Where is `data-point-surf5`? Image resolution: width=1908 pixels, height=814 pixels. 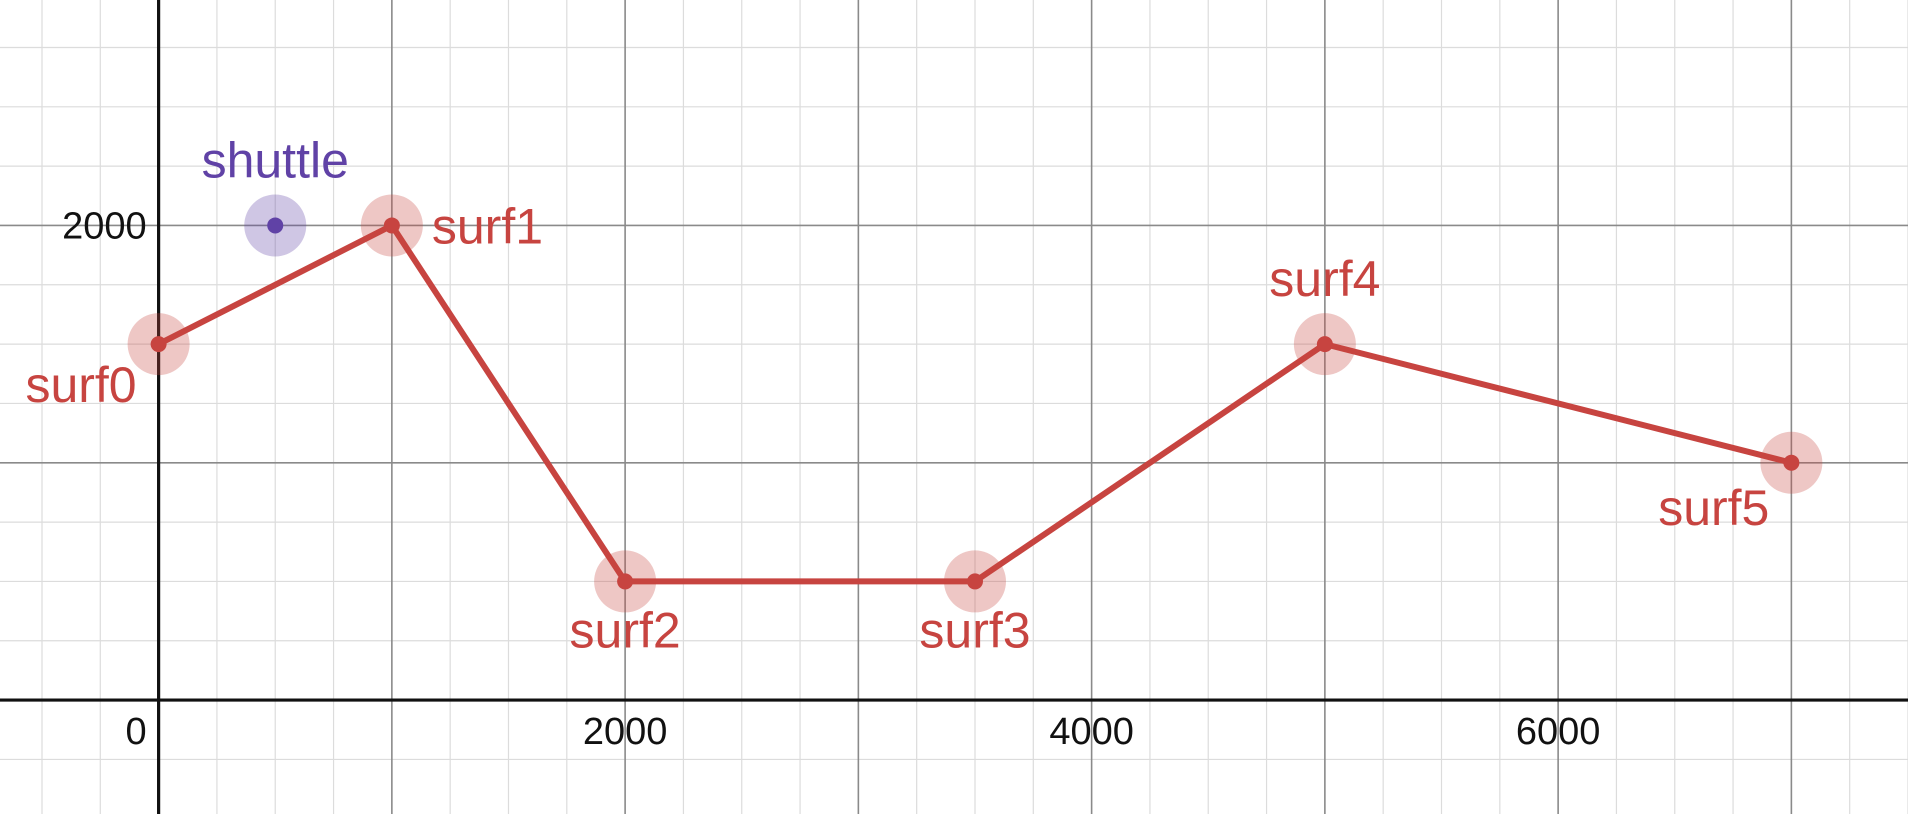
data-point-surf5 is located at coordinates (1791, 462).